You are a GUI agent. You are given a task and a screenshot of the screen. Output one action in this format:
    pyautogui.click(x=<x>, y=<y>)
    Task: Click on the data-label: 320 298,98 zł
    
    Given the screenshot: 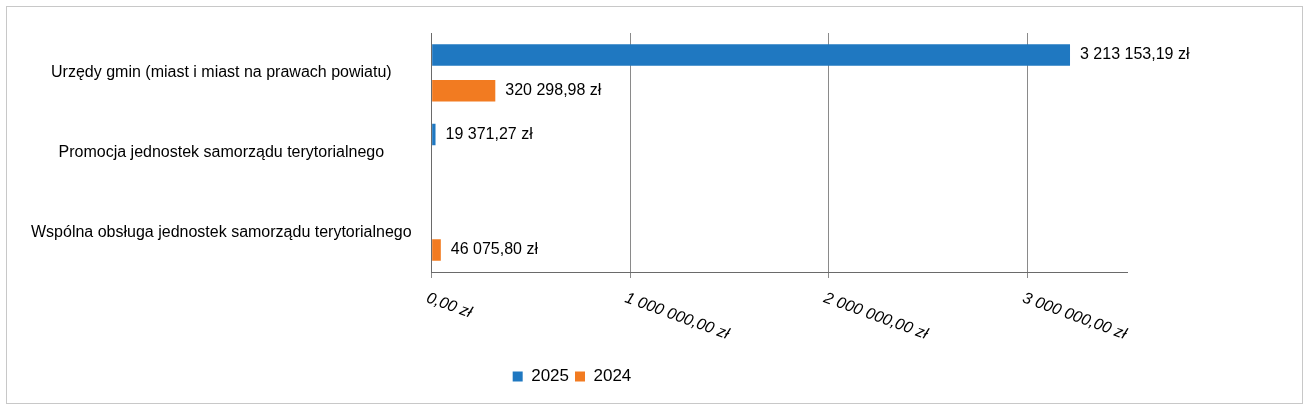 What is the action you would take?
    pyautogui.click(x=553, y=90)
    